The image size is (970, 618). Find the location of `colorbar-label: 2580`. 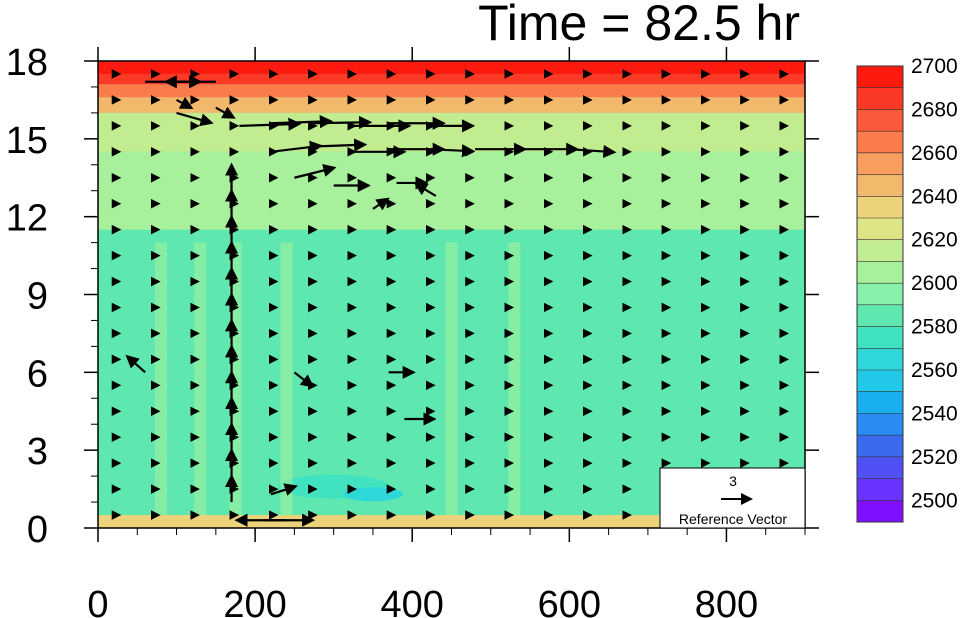

colorbar-label: 2580 is located at coordinates (934, 327).